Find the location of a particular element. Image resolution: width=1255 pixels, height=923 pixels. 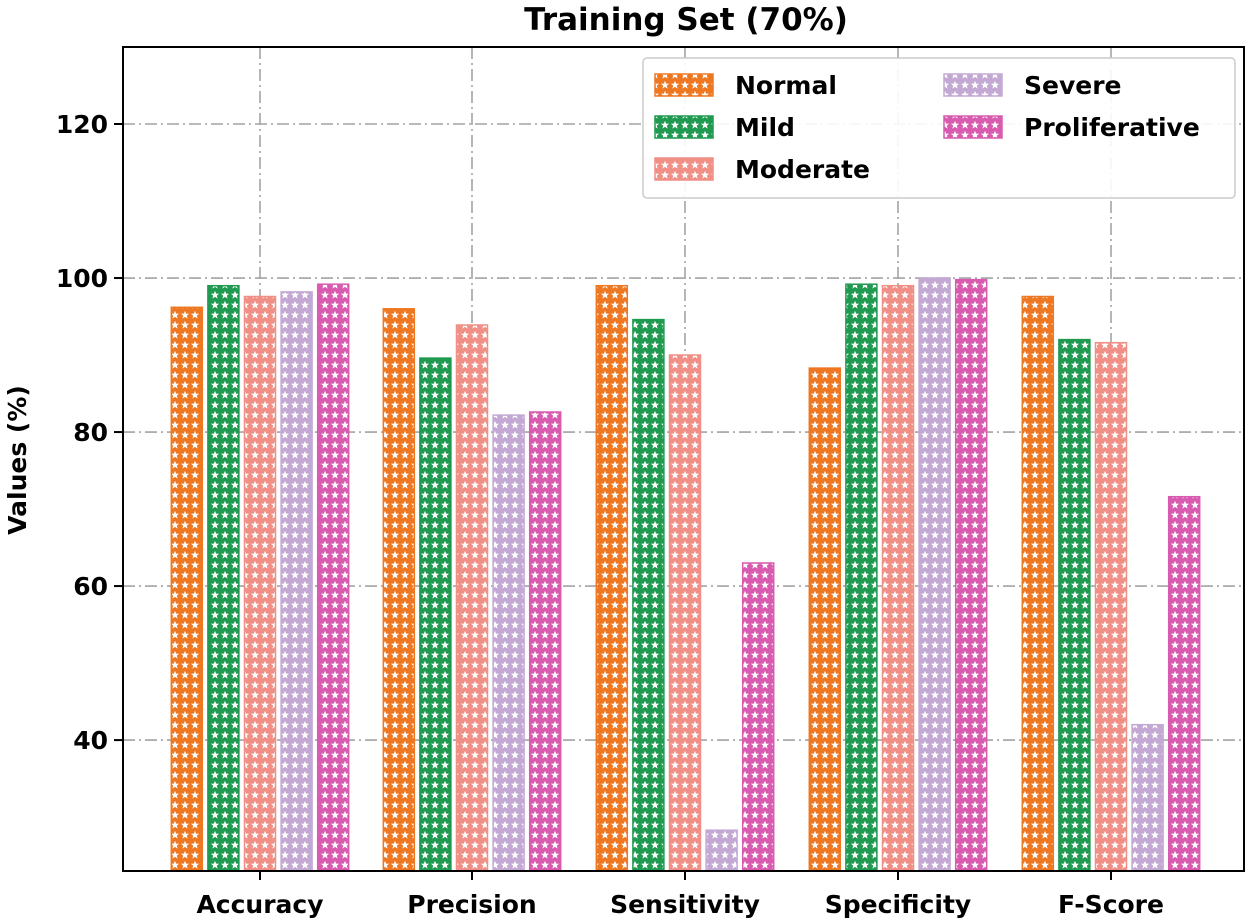

legend: Normal Mild Moderate Severe Proliferative is located at coordinates (939, 128).